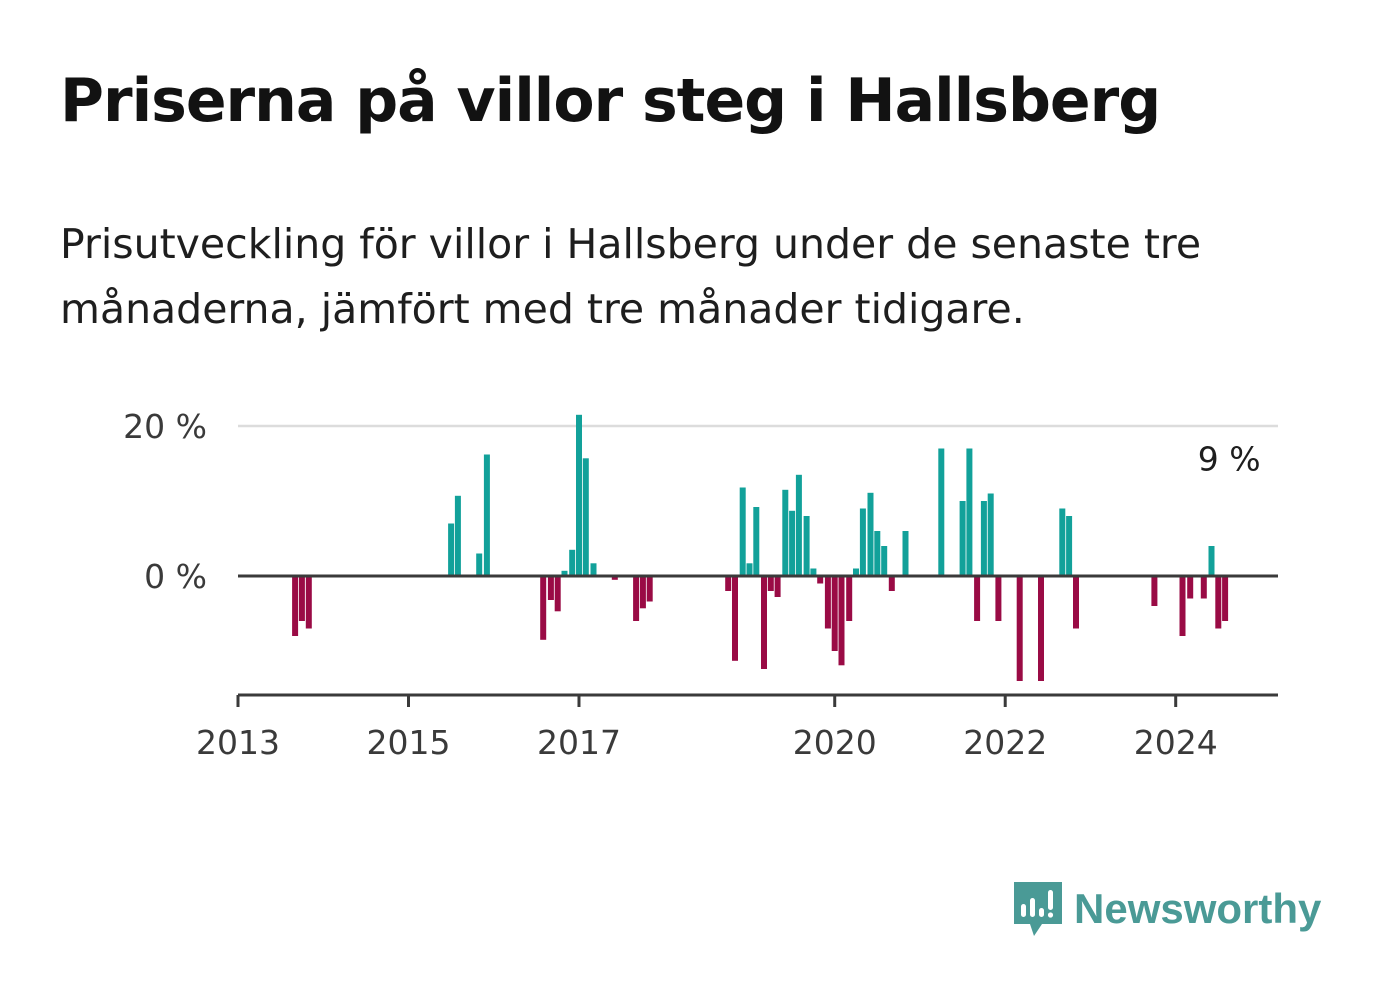 This screenshot has width=1382, height=999. Describe the element at coordinates (175, 576) in the screenshot. I see `y-tick-label: 0 %` at that location.